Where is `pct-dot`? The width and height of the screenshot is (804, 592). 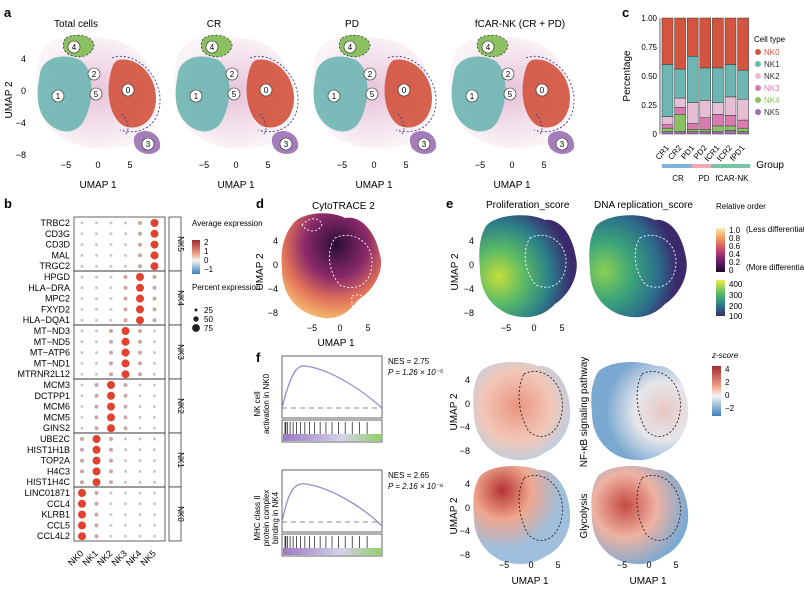
pct-dot is located at coordinates (196, 310).